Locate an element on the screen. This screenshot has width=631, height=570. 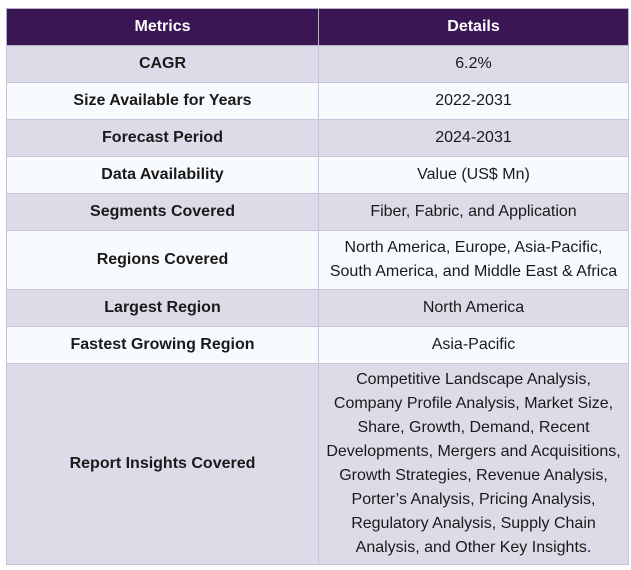
table-row: Data Availability Value (US$ Mn) is located at coordinates (317, 175).